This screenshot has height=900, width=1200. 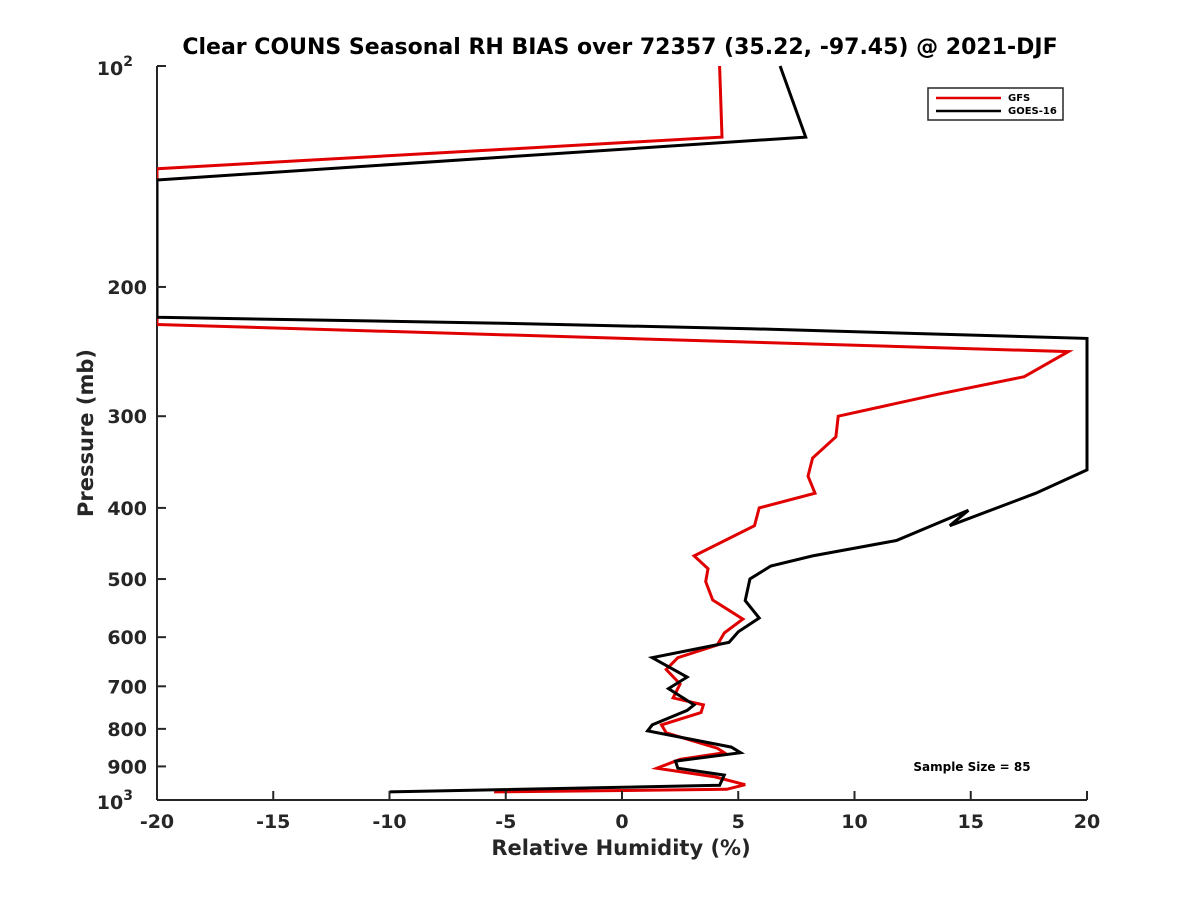 What do you see at coordinates (115, 801) in the screenshot?
I see `y-tick-label: 10³` at bounding box center [115, 801].